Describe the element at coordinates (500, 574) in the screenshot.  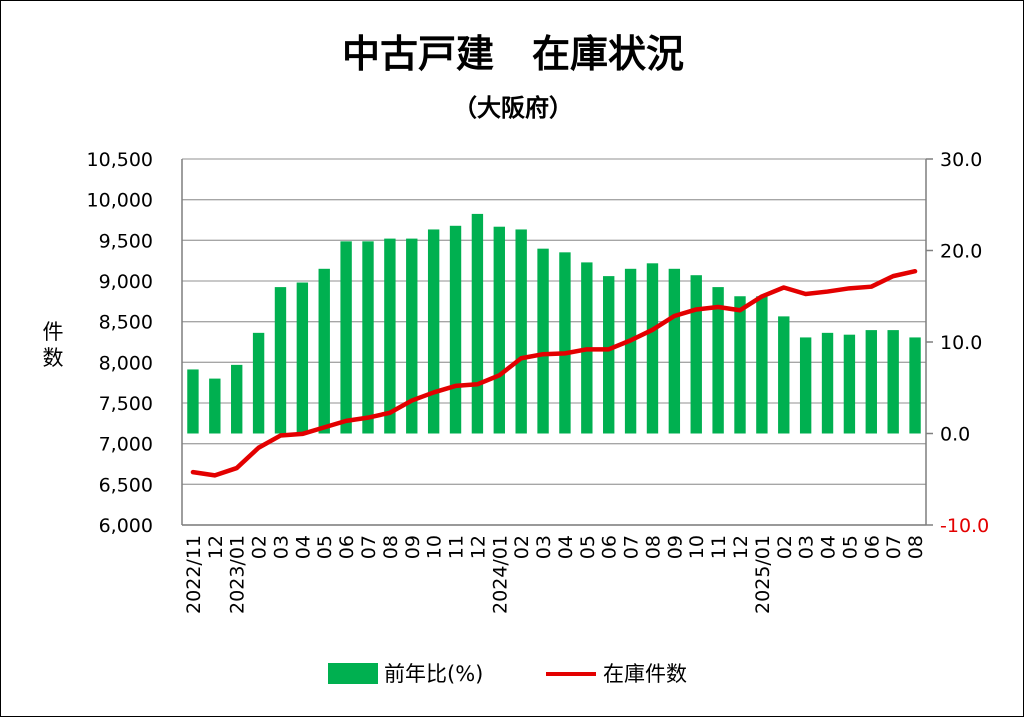
I see `x-tick-label: 2024/01` at that location.